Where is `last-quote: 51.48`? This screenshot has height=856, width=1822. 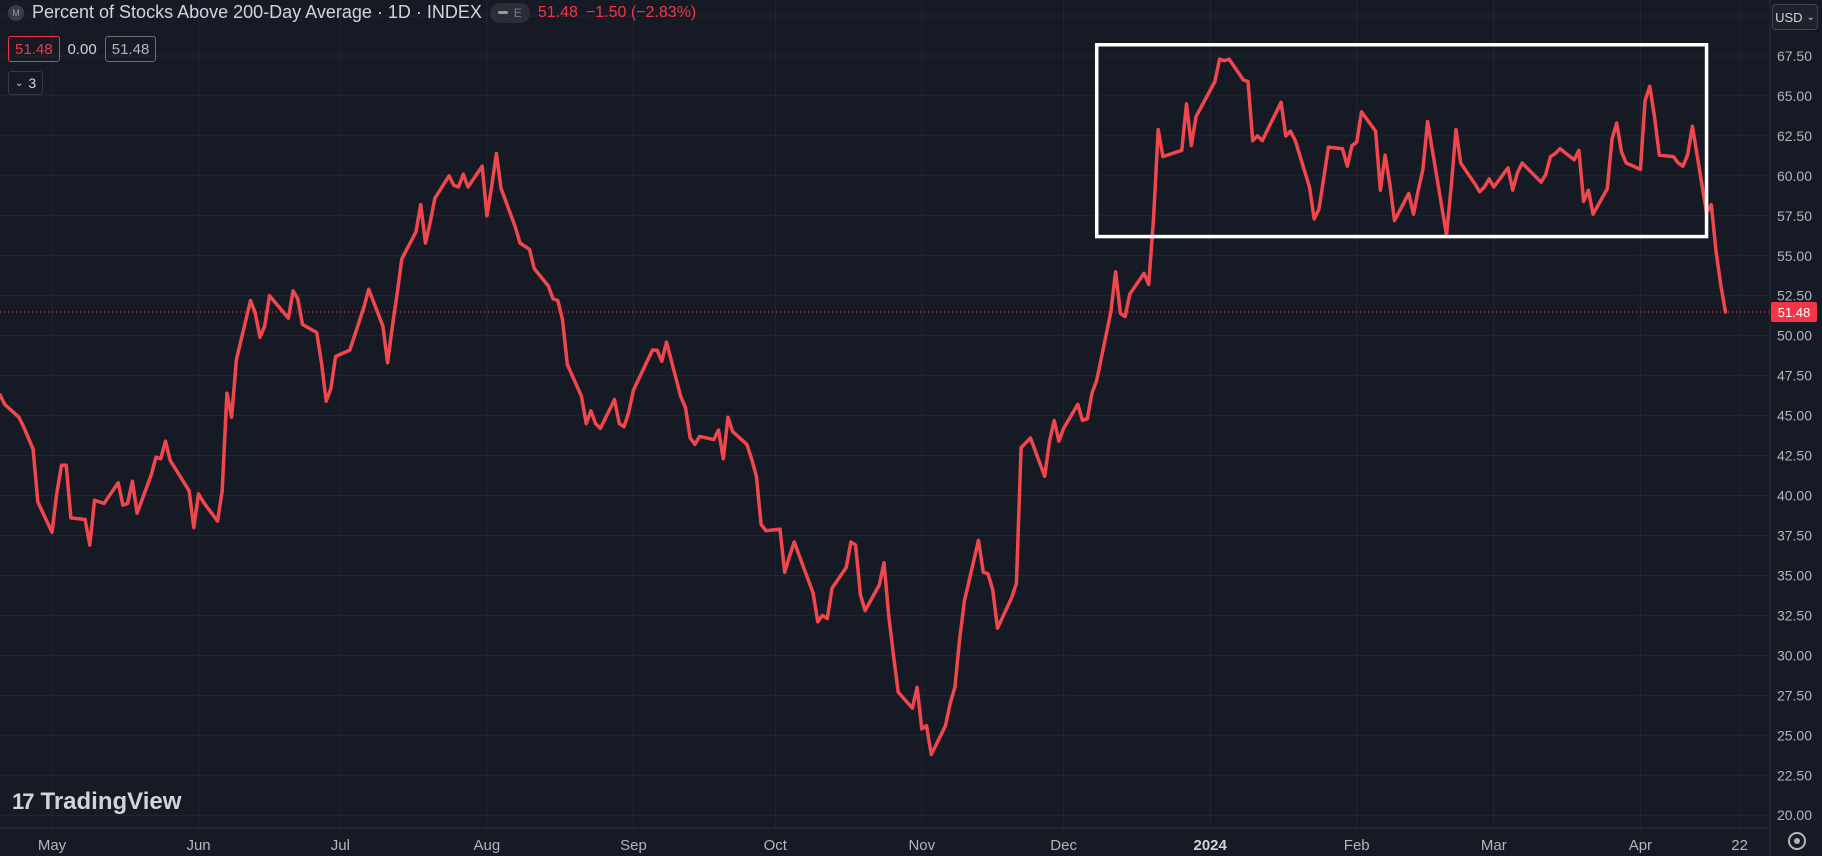
last-quote: 51.48 is located at coordinates (557, 12).